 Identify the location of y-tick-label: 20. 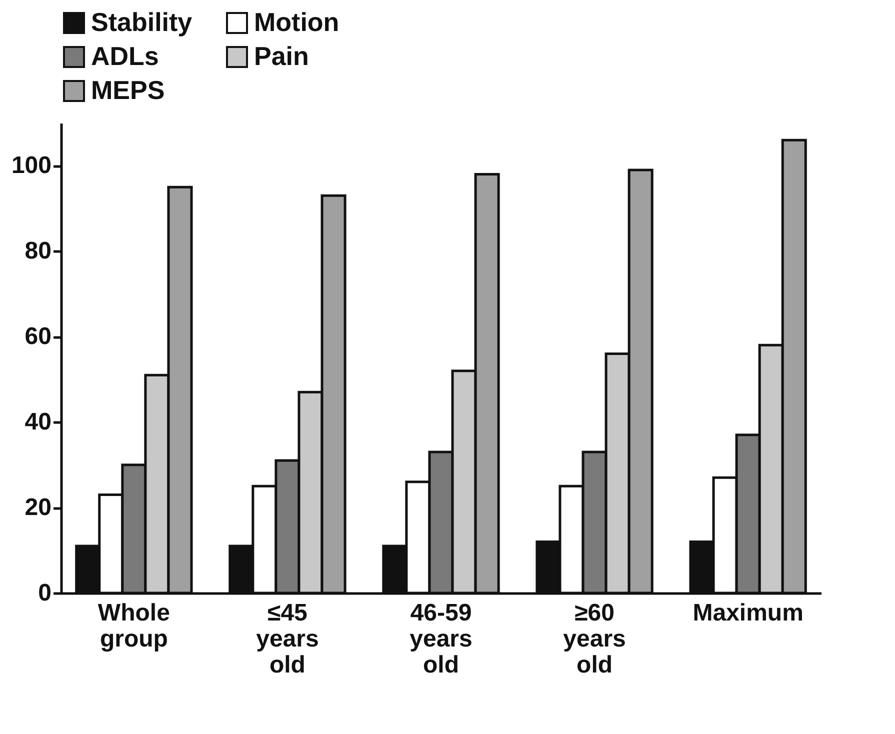
(38, 508).